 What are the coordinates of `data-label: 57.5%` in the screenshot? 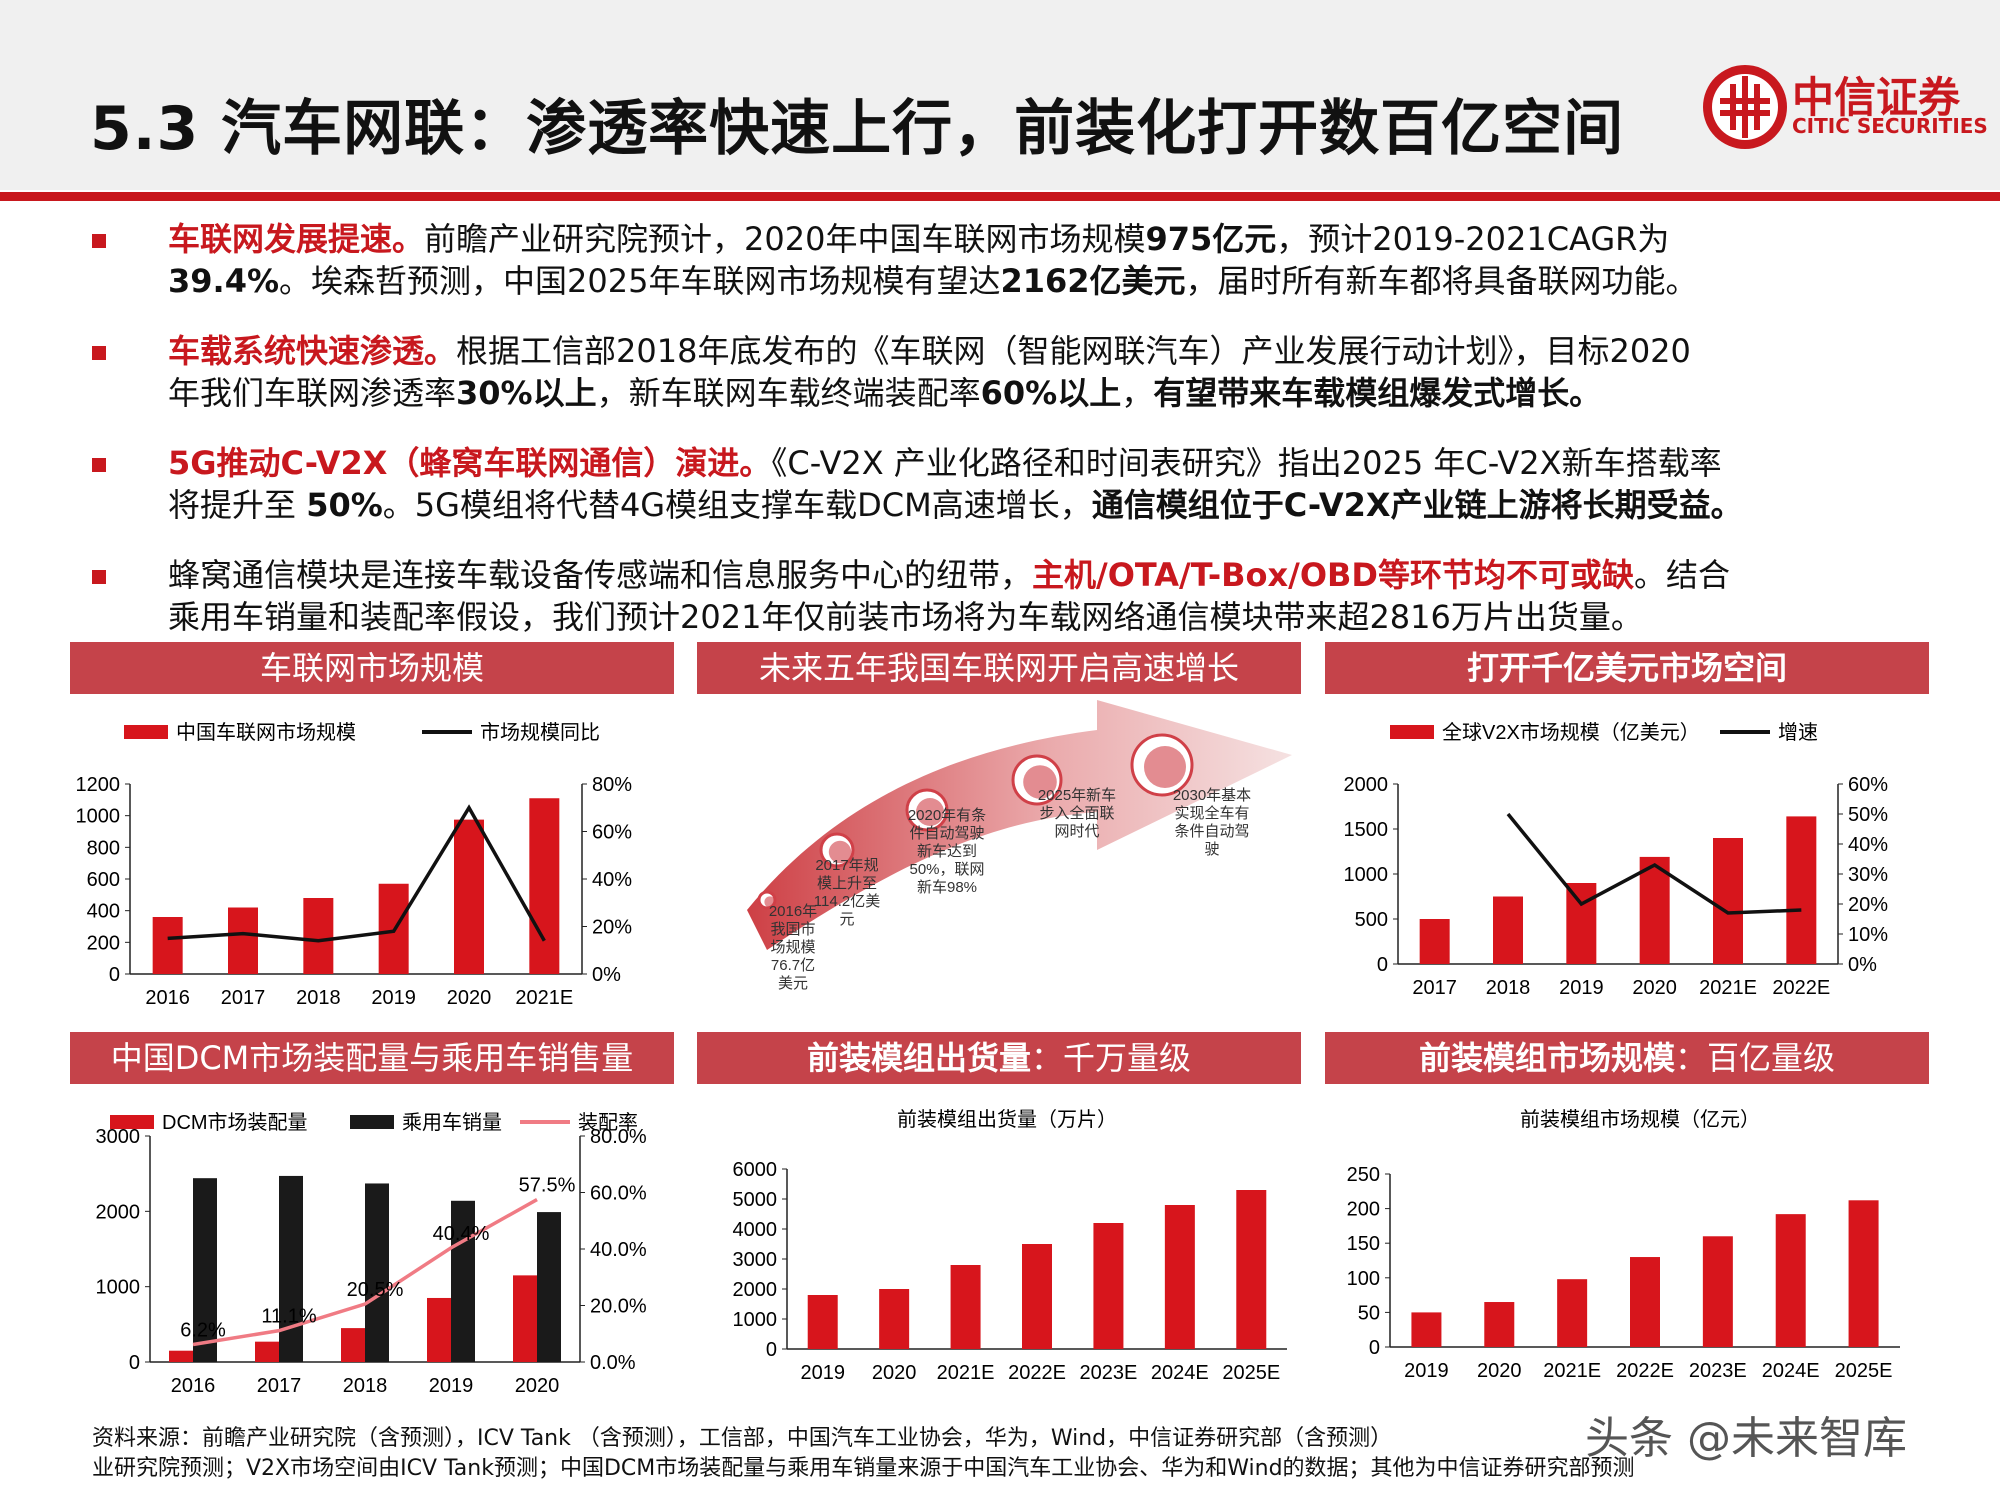 It's located at (547, 1186).